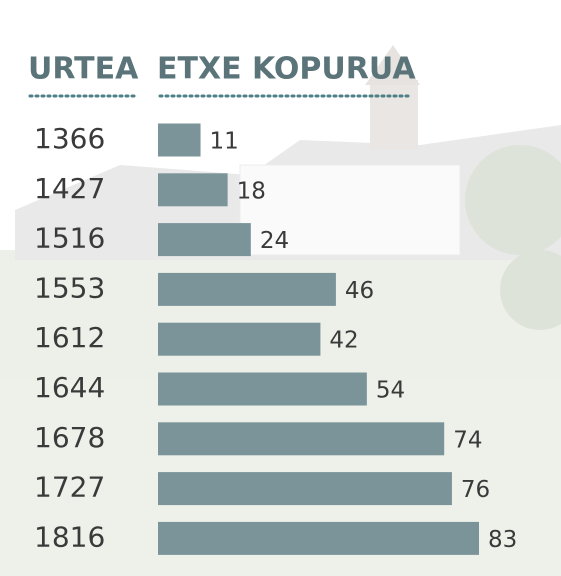  I want to click on value-label: 24, so click(274, 241).